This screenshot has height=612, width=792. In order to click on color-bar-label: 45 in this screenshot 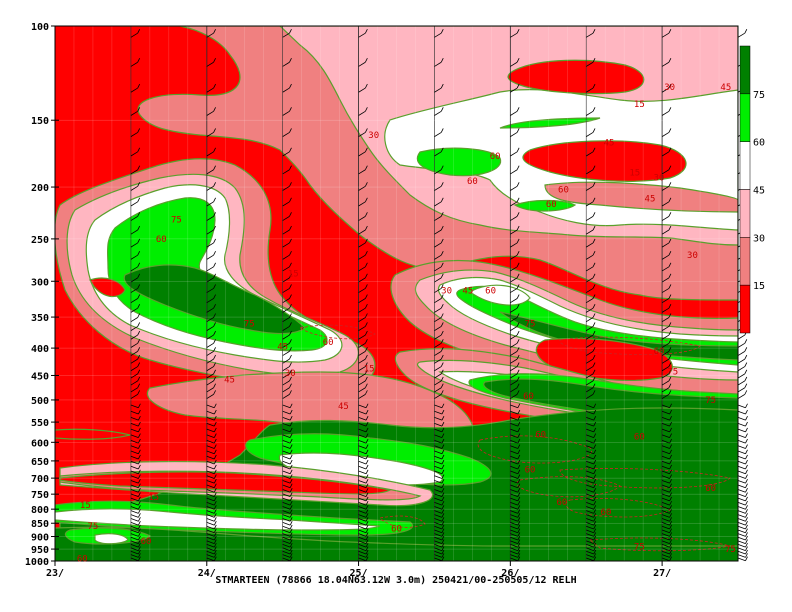, I will do `click(759, 191)`.